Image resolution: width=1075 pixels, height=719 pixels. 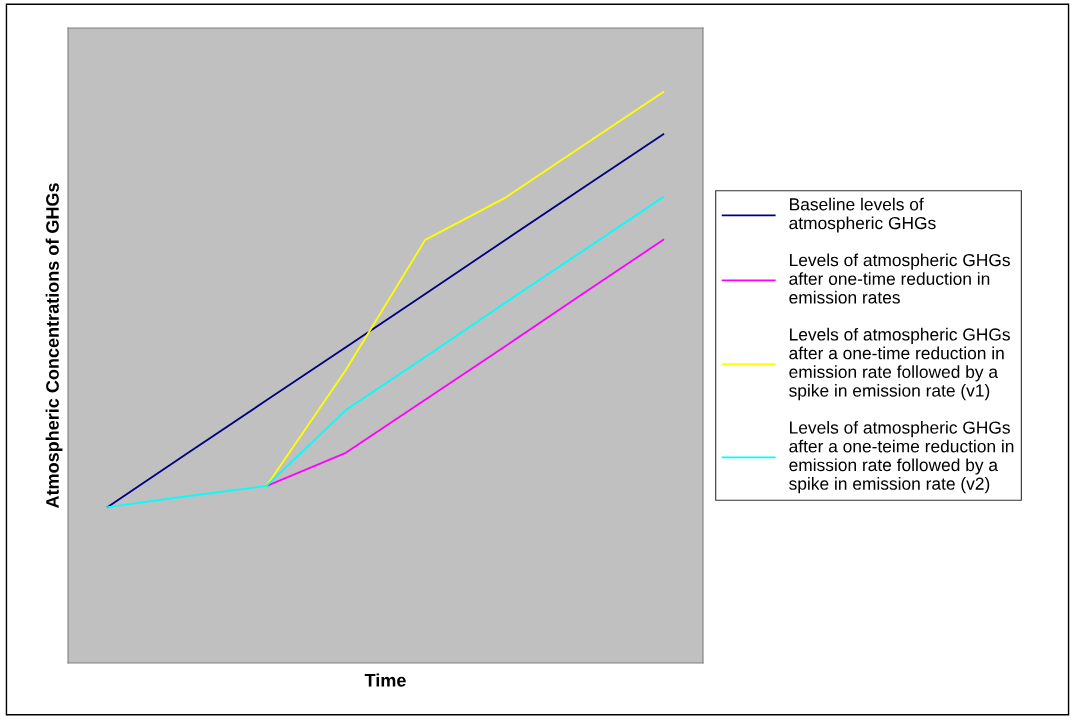 What do you see at coordinates (862, 215) in the screenshot?
I see `legend-label: Baseline levels of atmospheric GHGs` at bounding box center [862, 215].